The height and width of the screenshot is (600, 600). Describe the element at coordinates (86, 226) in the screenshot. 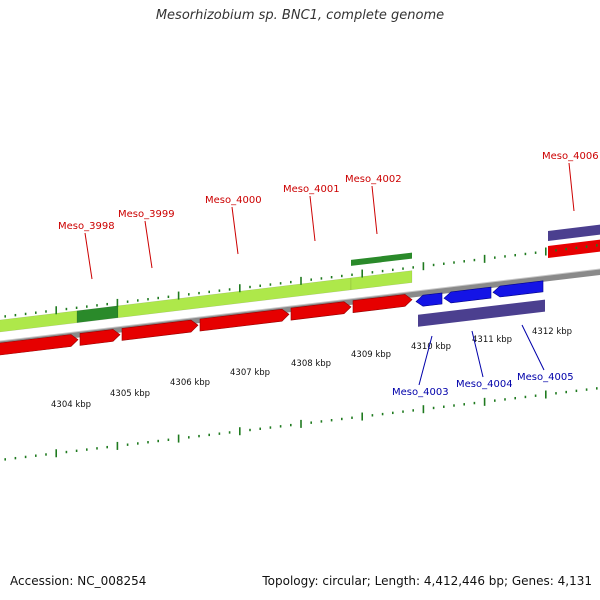

I see `forward-gene-label: Meso_3998` at that location.